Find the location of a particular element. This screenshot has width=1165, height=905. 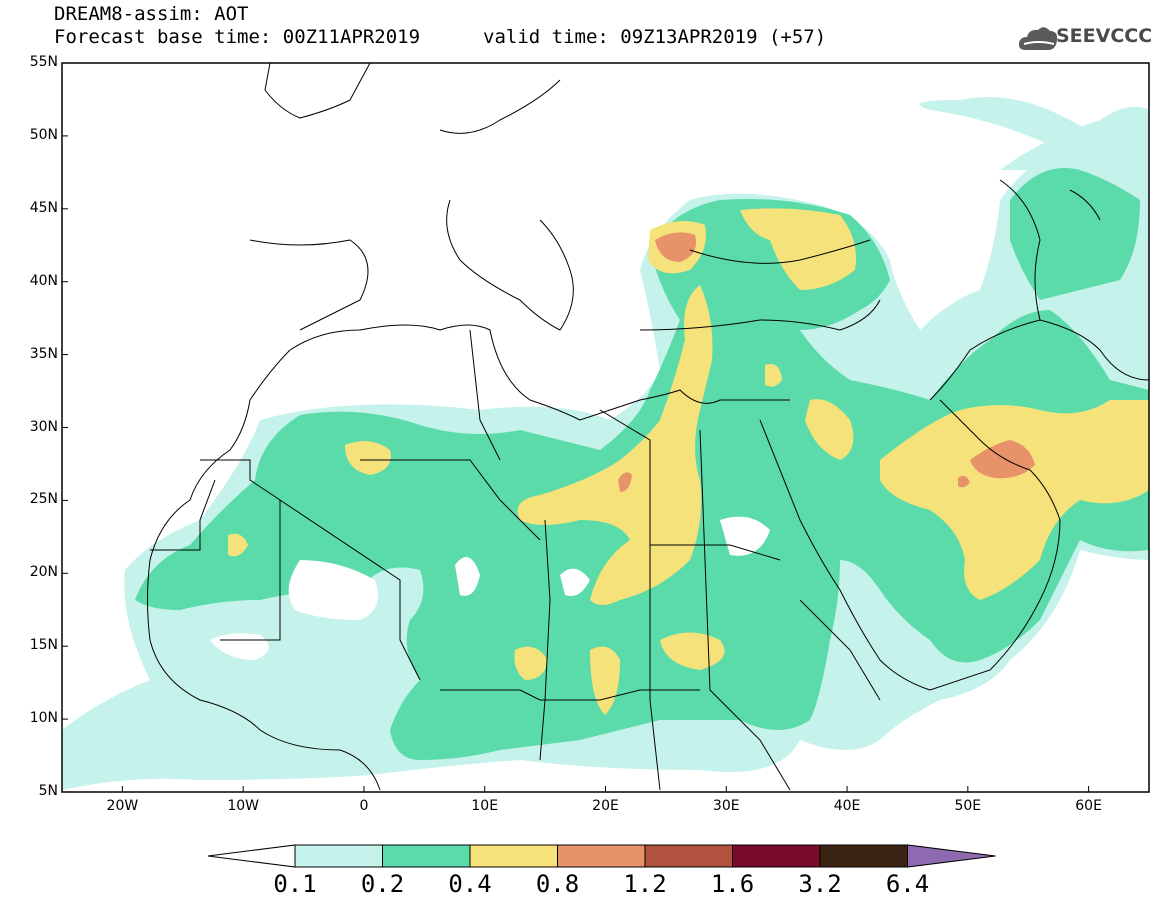

lon-label: 10W is located at coordinates (243, 806).